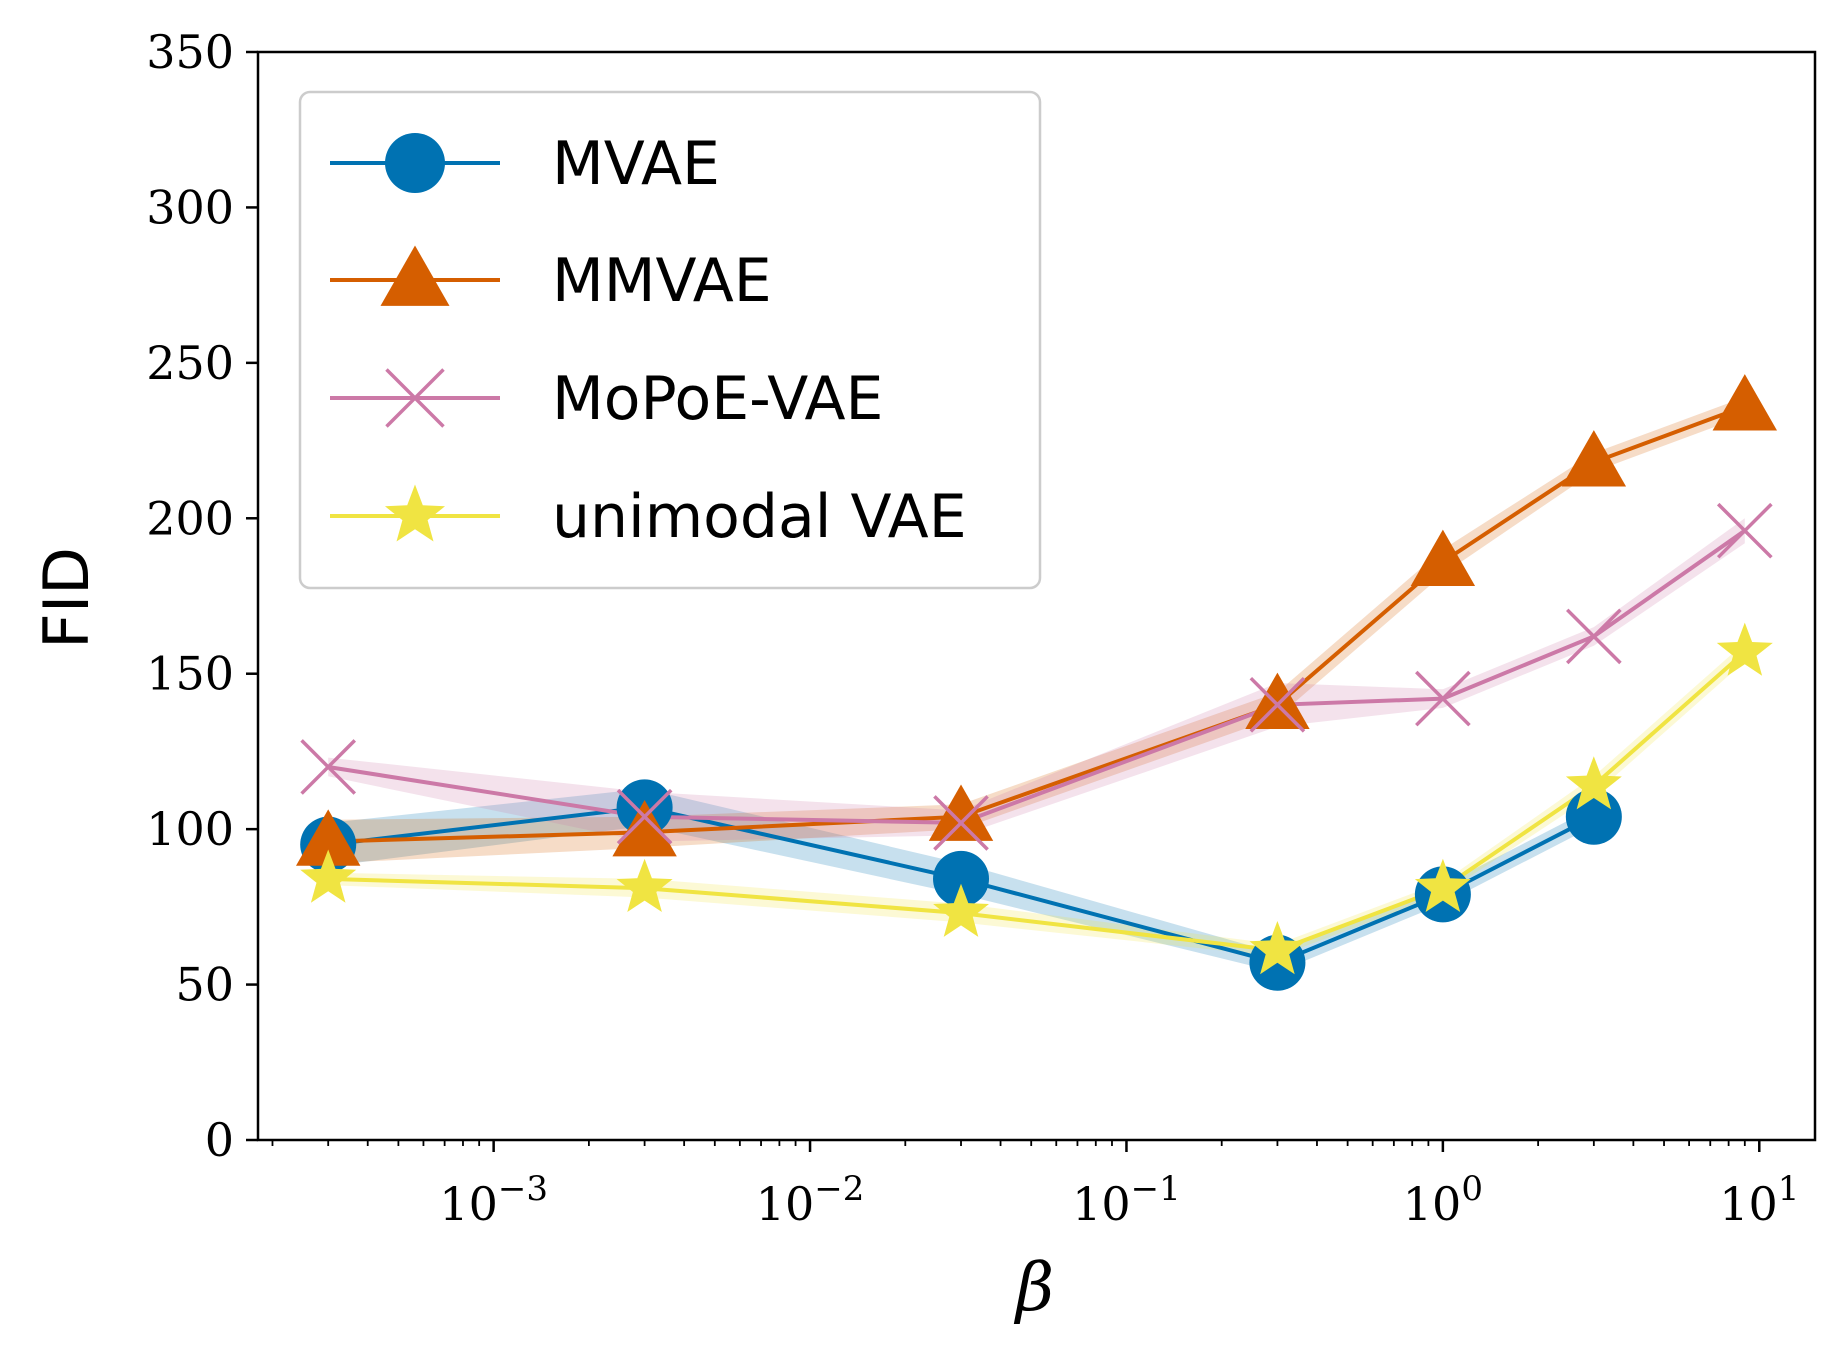  What do you see at coordinates (190, 674) in the screenshot?
I see `y-tick-label: 150` at bounding box center [190, 674].